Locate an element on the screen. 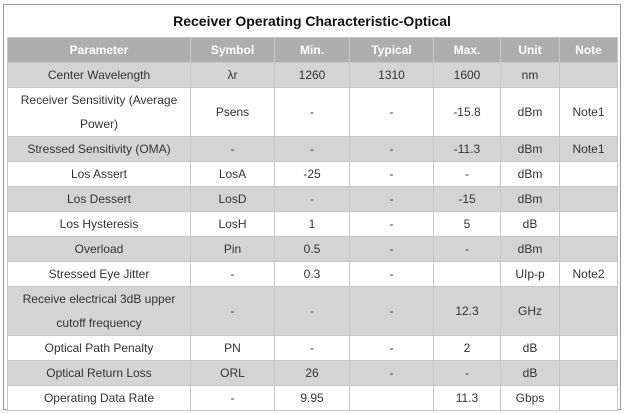 The width and height of the screenshot is (625, 414). cell-min: 0.3 is located at coordinates (312, 274).